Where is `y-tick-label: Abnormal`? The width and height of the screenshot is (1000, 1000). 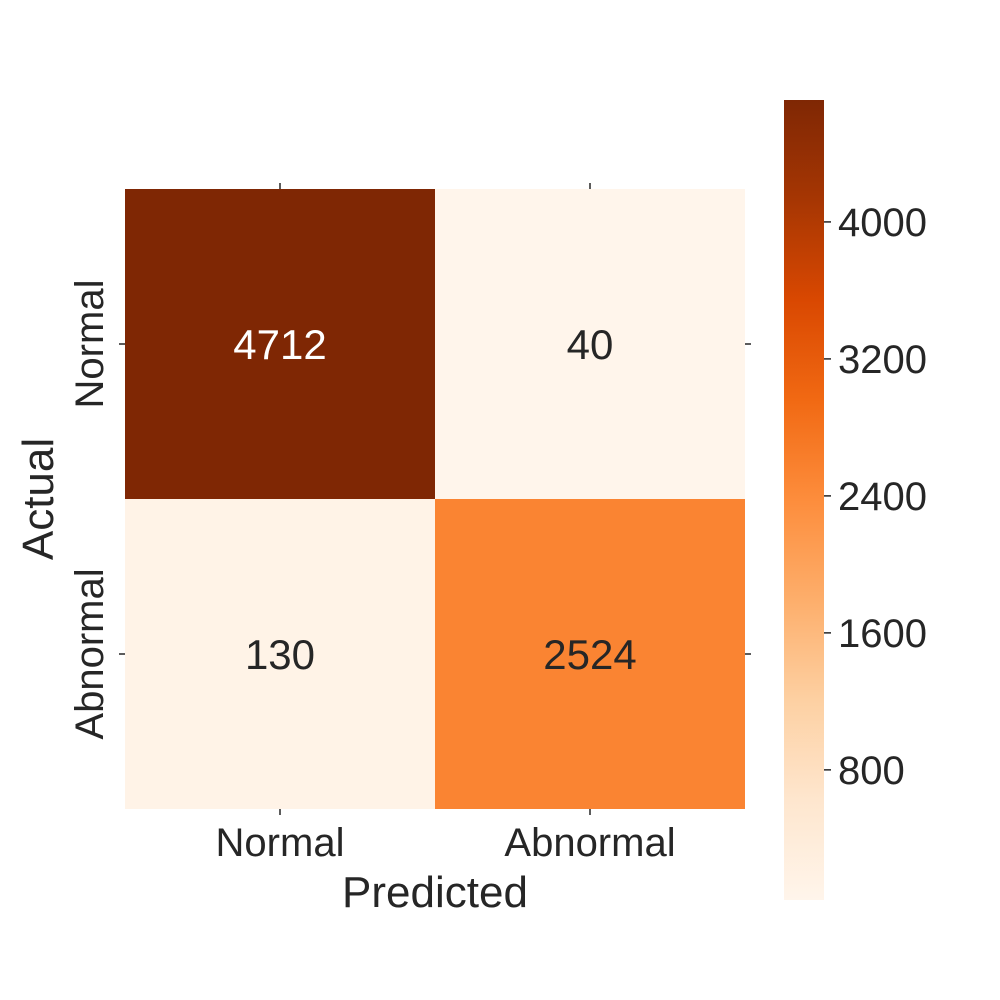
y-tick-label: Abnormal is located at coordinates (90, 653).